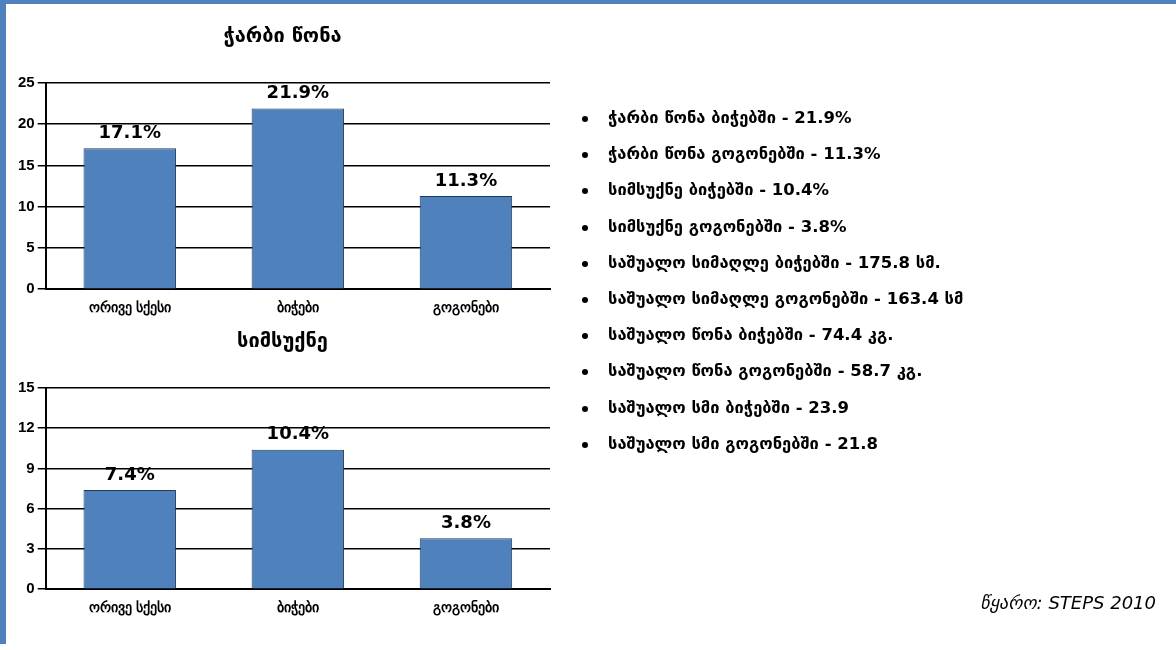  What do you see at coordinates (729, 407) in the screenshot?
I see `text: საშუალო სმი ბიჭებში - 23.9` at bounding box center [729, 407].